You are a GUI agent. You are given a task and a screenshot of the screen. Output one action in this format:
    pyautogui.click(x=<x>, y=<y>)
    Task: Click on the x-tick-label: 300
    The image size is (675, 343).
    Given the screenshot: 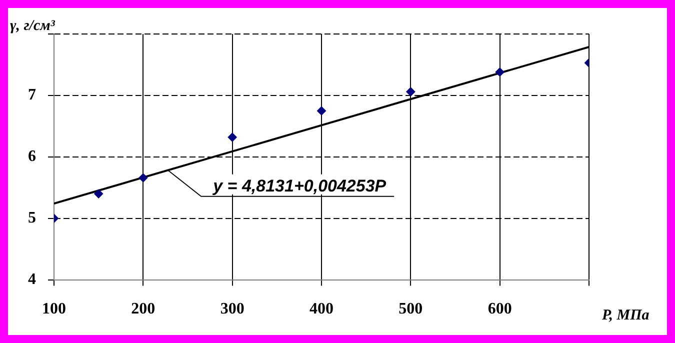 What is the action you would take?
    pyautogui.click(x=232, y=309)
    